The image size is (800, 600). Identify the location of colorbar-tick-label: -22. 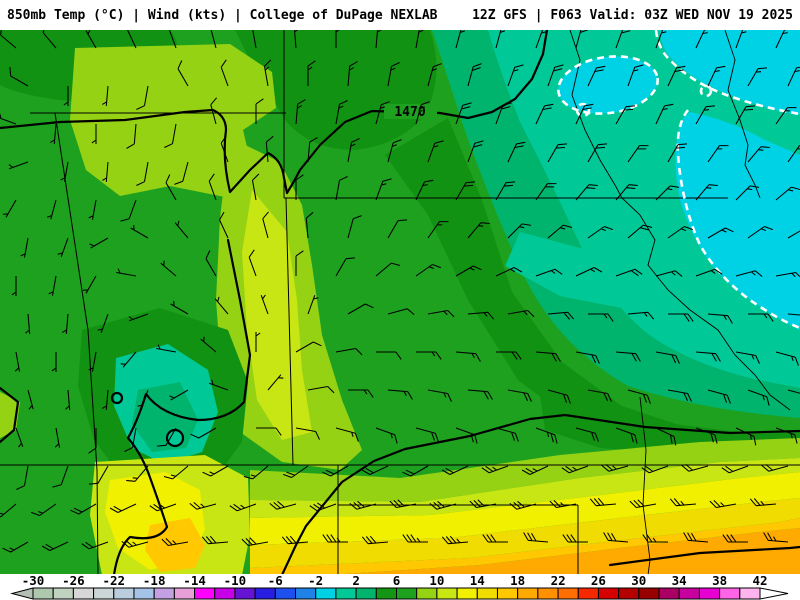
(114, 581).